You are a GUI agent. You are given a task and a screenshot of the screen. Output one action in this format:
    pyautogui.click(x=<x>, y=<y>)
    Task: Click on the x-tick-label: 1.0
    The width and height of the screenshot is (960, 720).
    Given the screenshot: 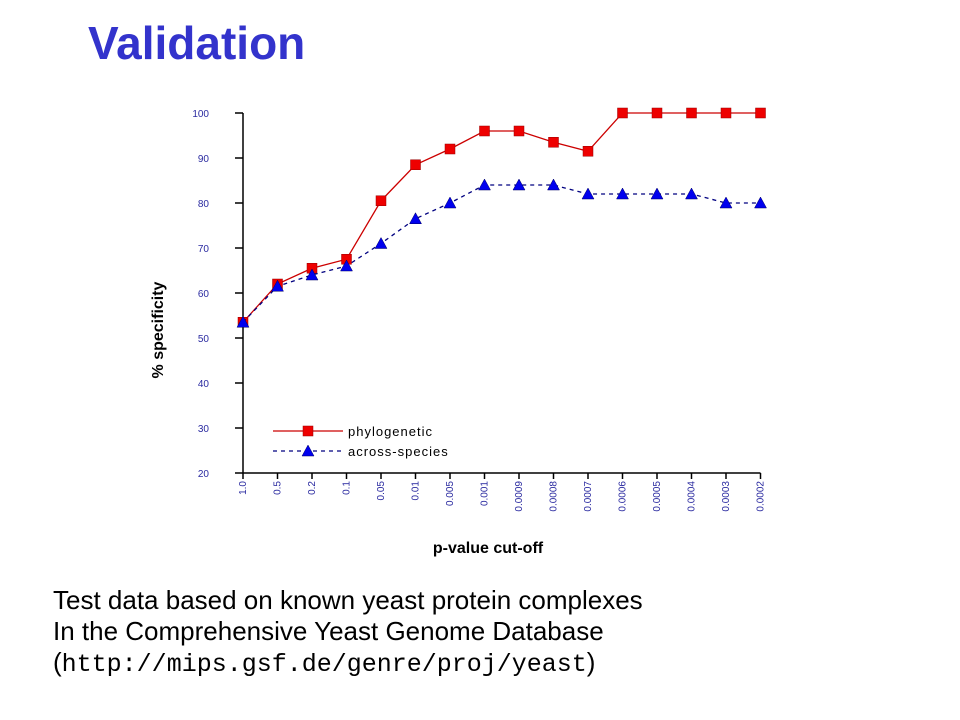 What is the action you would take?
    pyautogui.click(x=243, y=488)
    